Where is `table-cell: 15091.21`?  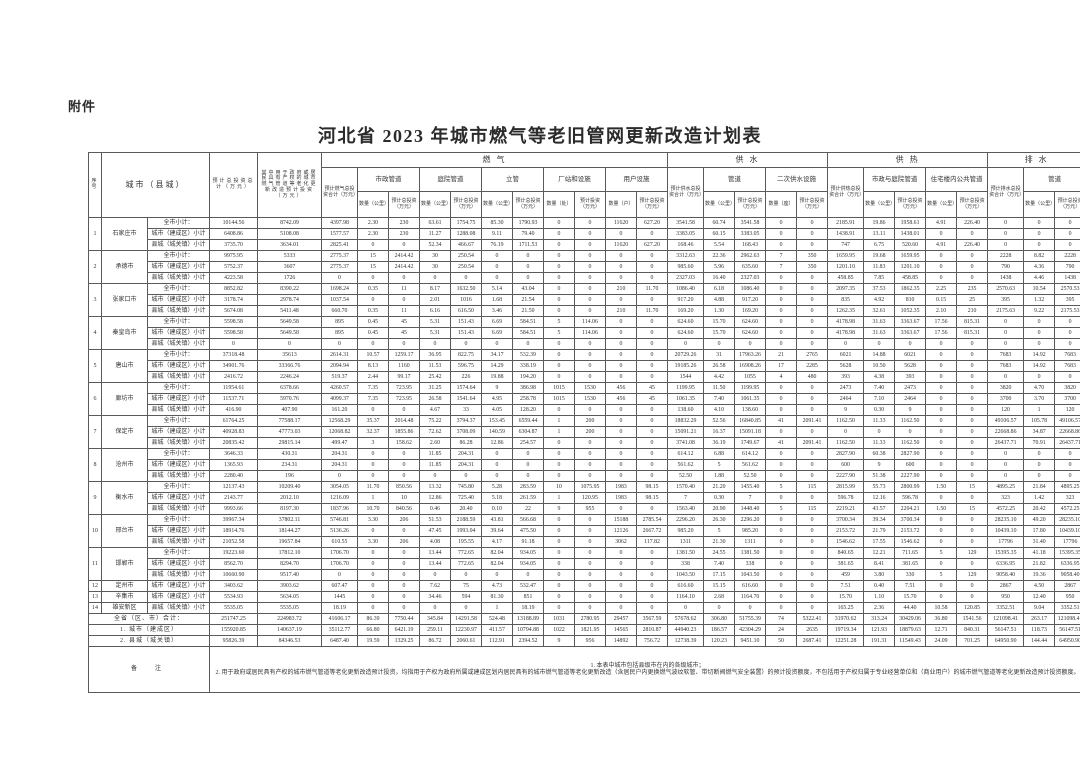
table-cell: 15091.21 is located at coordinates (686, 432).